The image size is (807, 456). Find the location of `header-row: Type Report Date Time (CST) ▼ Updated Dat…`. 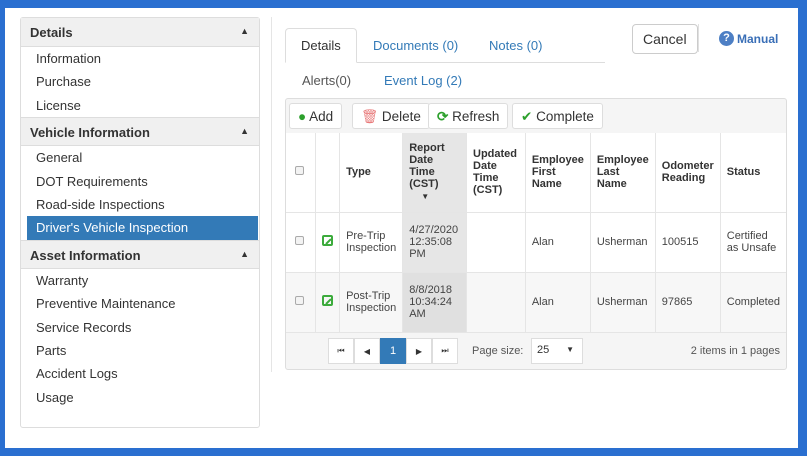

header-row: Type Report Date Time (CST) ▼ Updated Dat… is located at coordinates (536, 173).